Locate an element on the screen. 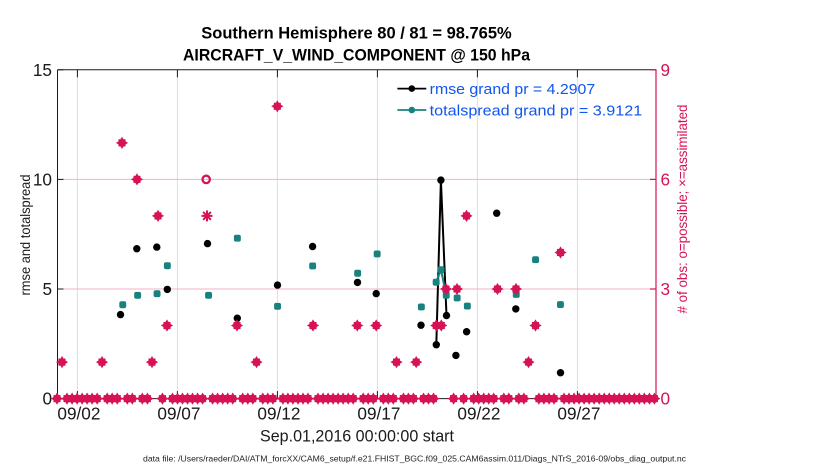 This screenshot has width=830, height=475. svg-text: 5 is located at coordinates (47, 289).